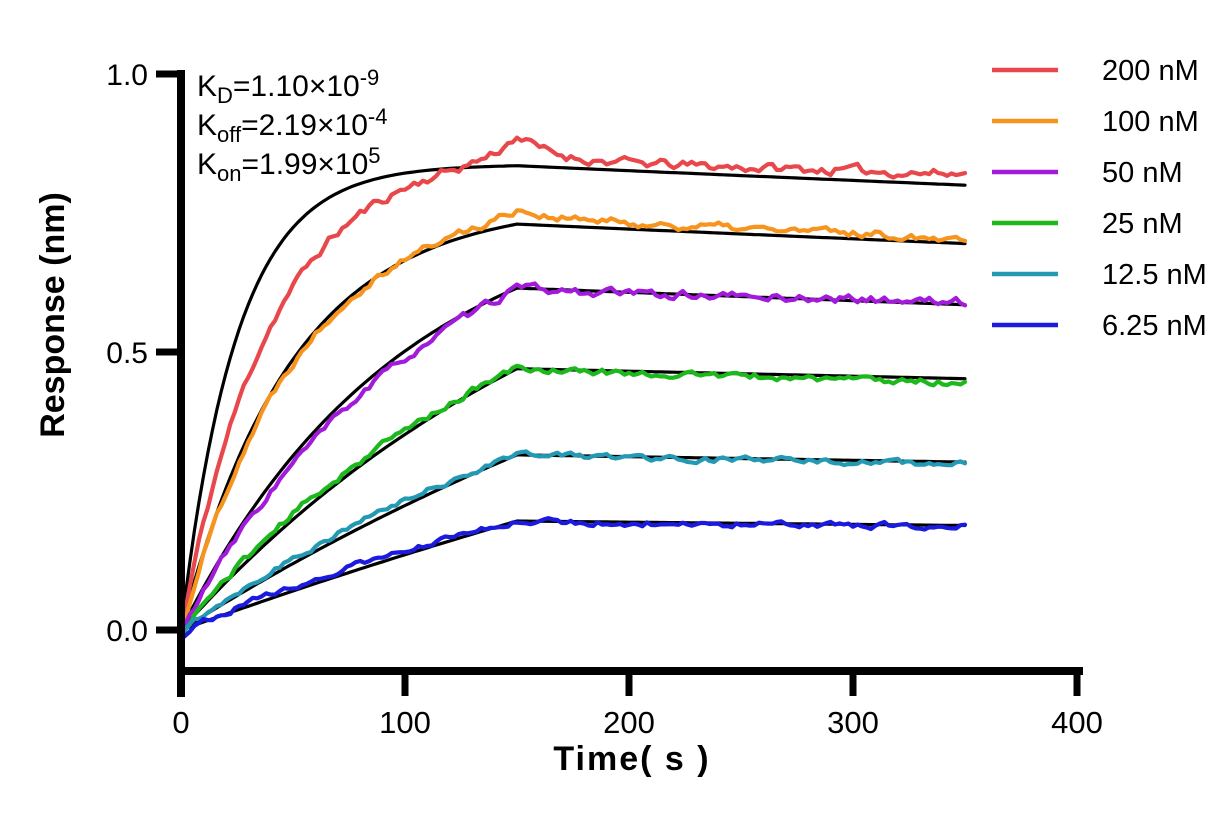  I want to click on x-axis-title: Time( s ), so click(631, 759).